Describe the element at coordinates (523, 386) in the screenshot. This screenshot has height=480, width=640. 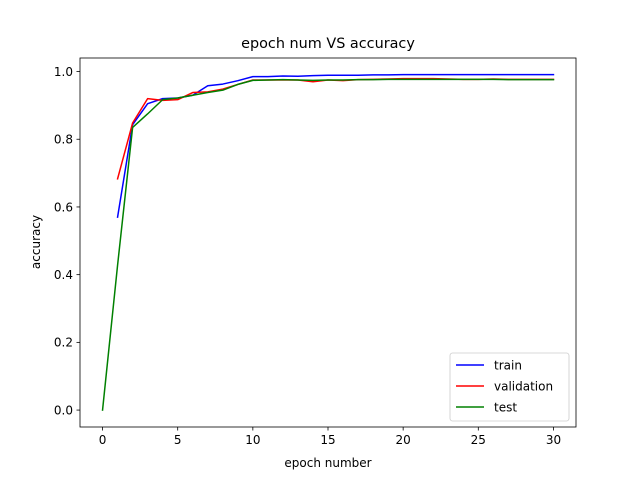
I see `legend-label-validation: validation` at that location.